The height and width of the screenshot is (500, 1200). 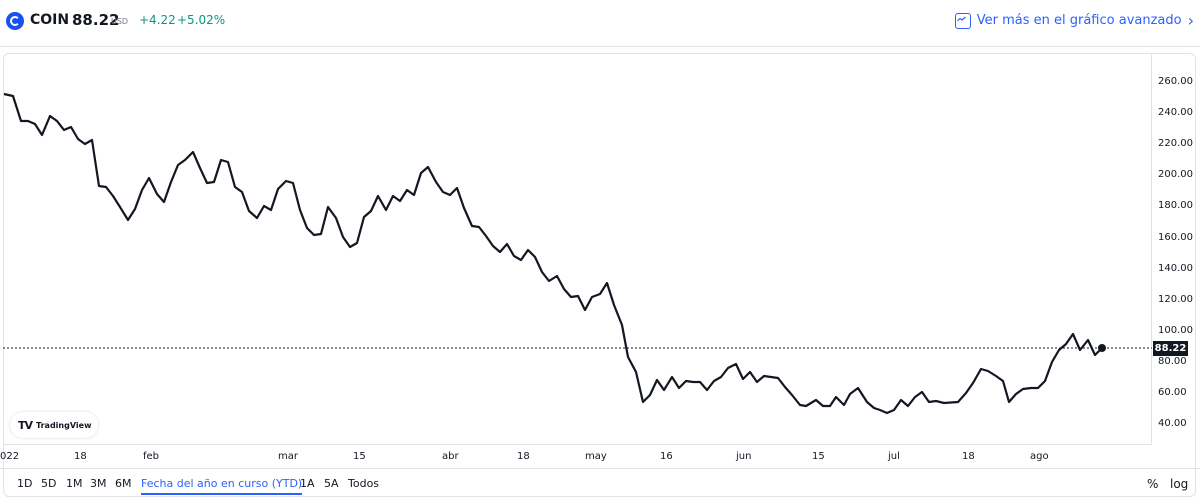 I want to click on time-tick: jun, so click(x=744, y=456).